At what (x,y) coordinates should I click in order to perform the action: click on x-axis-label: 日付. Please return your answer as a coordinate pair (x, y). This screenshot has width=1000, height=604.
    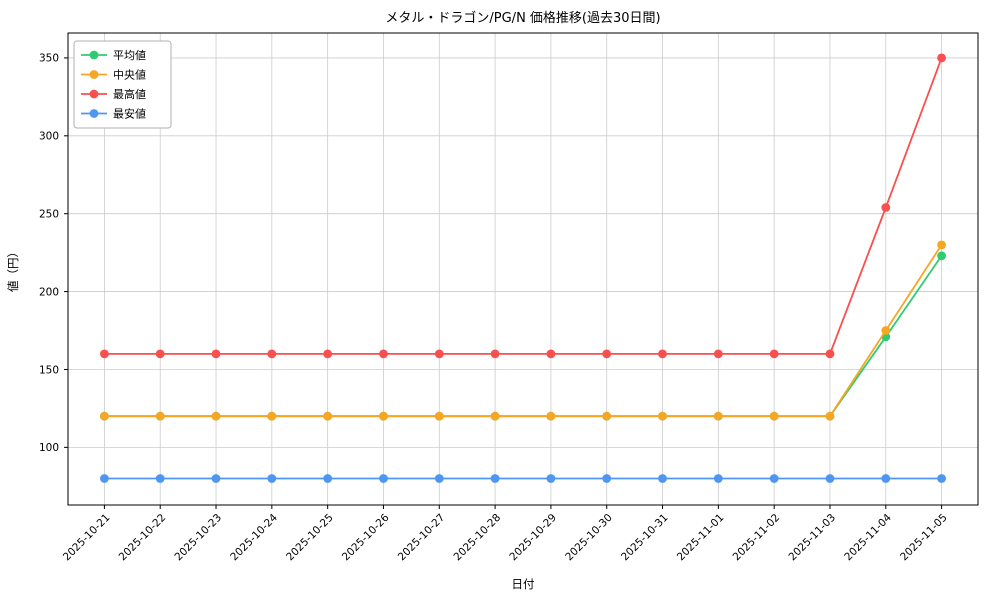
    Looking at the image, I should click on (523, 584).